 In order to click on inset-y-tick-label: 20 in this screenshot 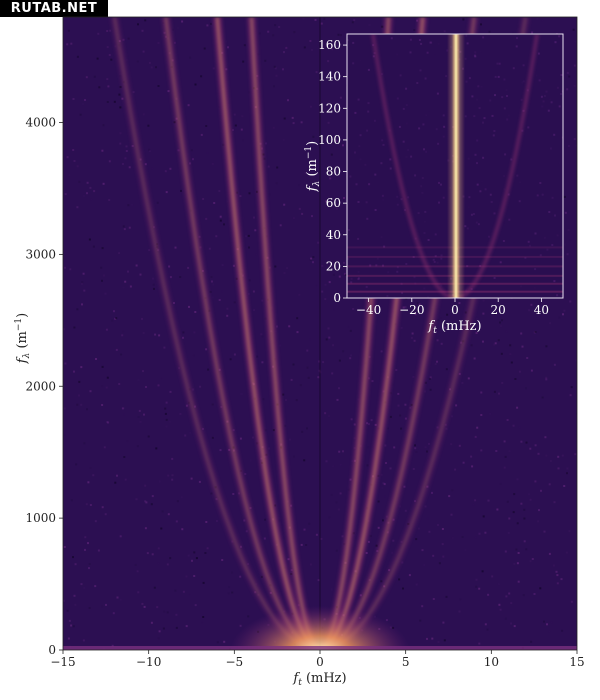, I will do `click(333, 266)`.